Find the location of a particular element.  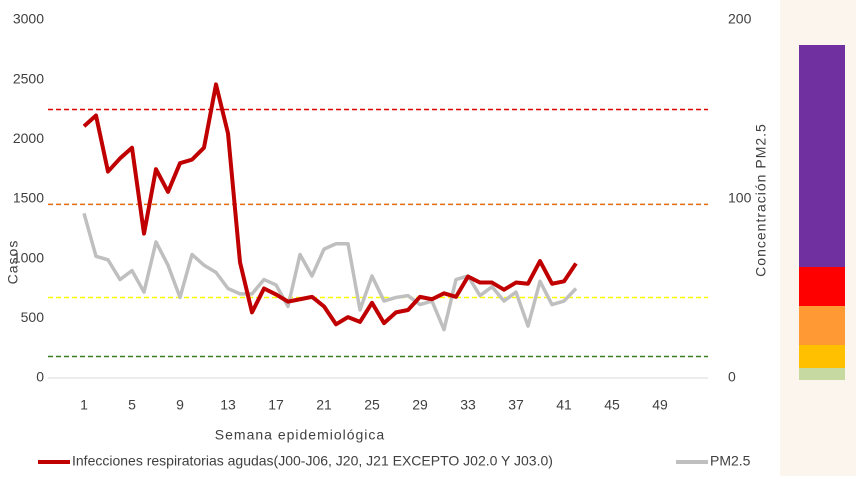

y-axis-title: Casos is located at coordinates (13, 262).